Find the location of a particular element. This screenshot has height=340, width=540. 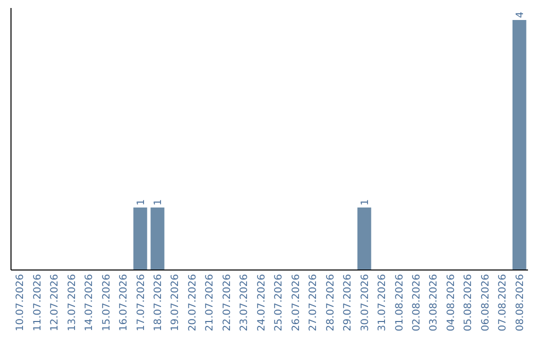

x-tick-label: 24.07.2026 is located at coordinates (262, 303).